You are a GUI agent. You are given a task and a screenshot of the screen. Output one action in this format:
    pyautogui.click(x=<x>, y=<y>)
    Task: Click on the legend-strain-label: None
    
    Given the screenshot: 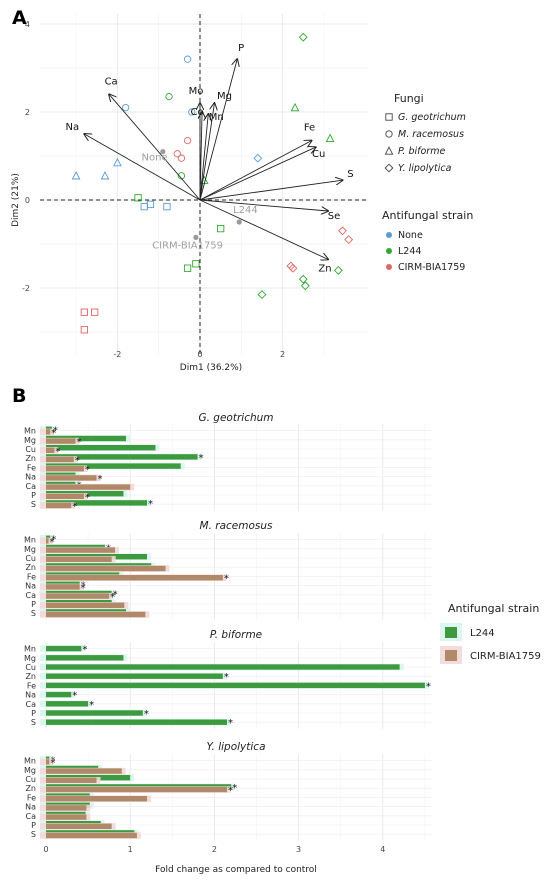 What is the action you would take?
    pyautogui.click(x=410, y=235)
    